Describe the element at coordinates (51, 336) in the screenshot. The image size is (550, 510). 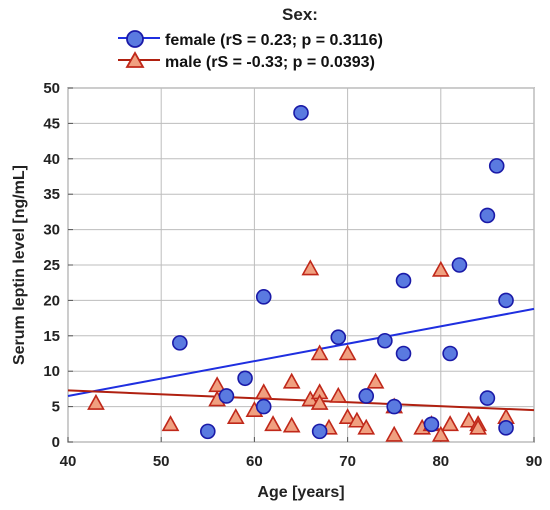
I see `y-tick-label: 15` at that location.